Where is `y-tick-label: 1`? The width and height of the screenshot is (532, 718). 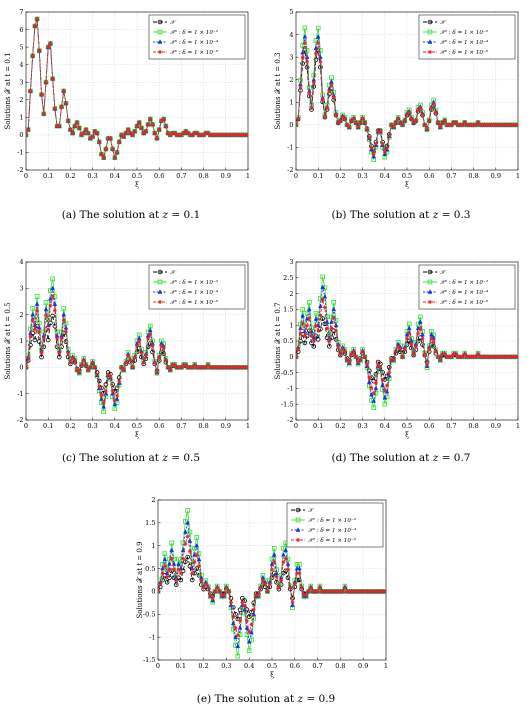 y-tick-label: 1 is located at coordinates (291, 325).